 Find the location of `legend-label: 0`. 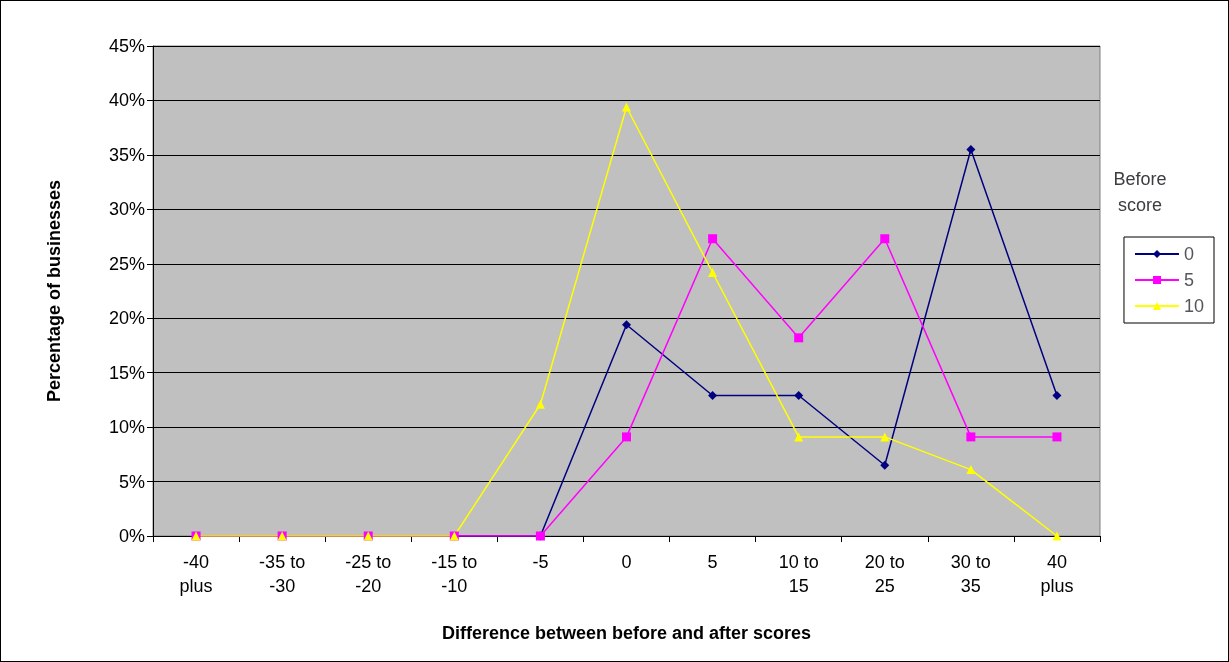

legend-label: 0 is located at coordinates (1188, 254).